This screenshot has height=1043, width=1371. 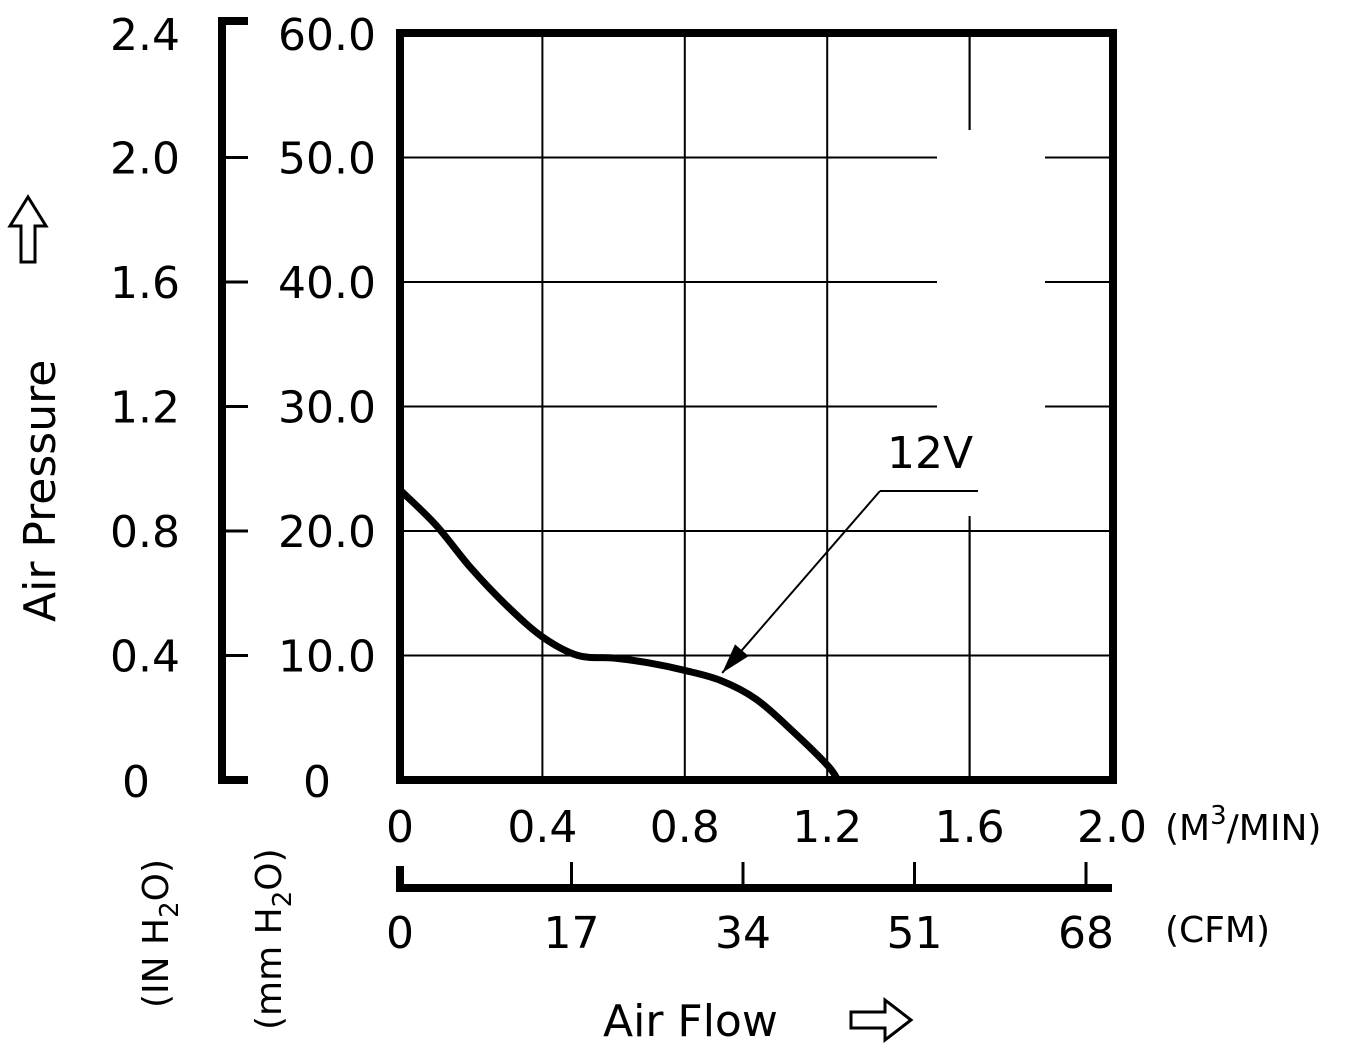 What do you see at coordinates (801, 582) in the screenshot?
I see `annotation-leader` at bounding box center [801, 582].